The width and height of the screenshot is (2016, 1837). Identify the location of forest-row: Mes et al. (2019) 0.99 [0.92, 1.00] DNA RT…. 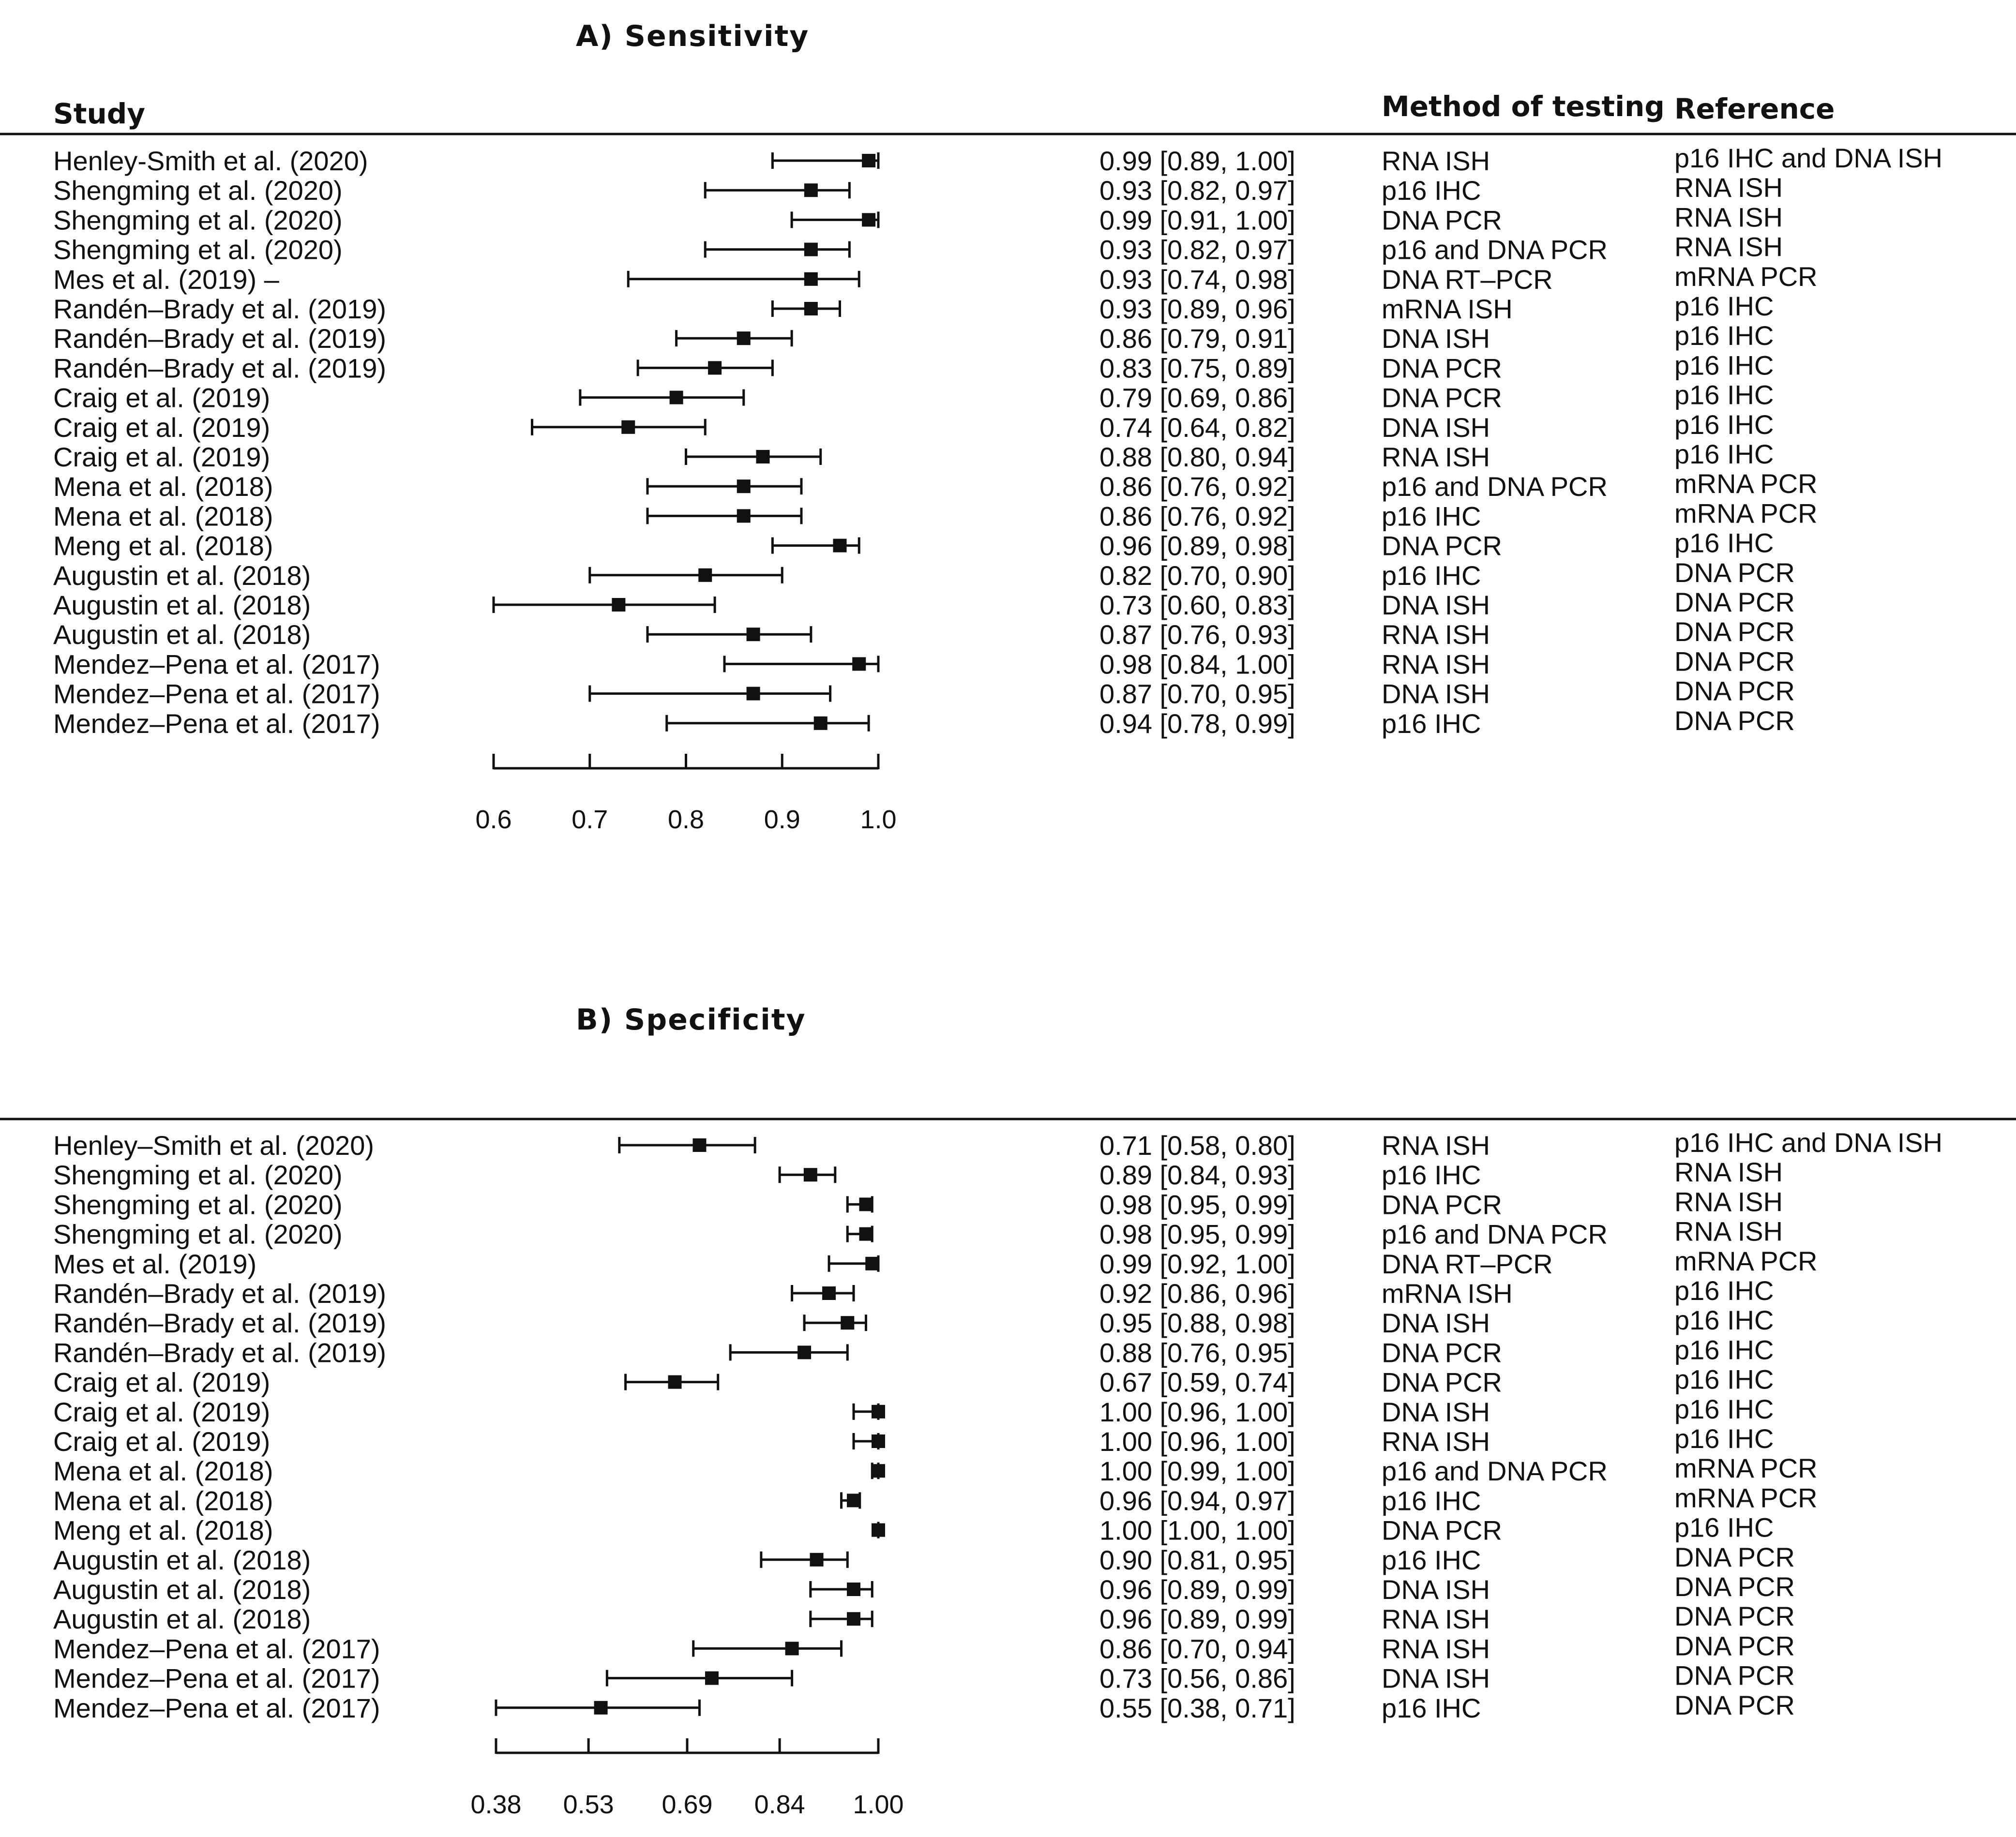
(936, 1263).